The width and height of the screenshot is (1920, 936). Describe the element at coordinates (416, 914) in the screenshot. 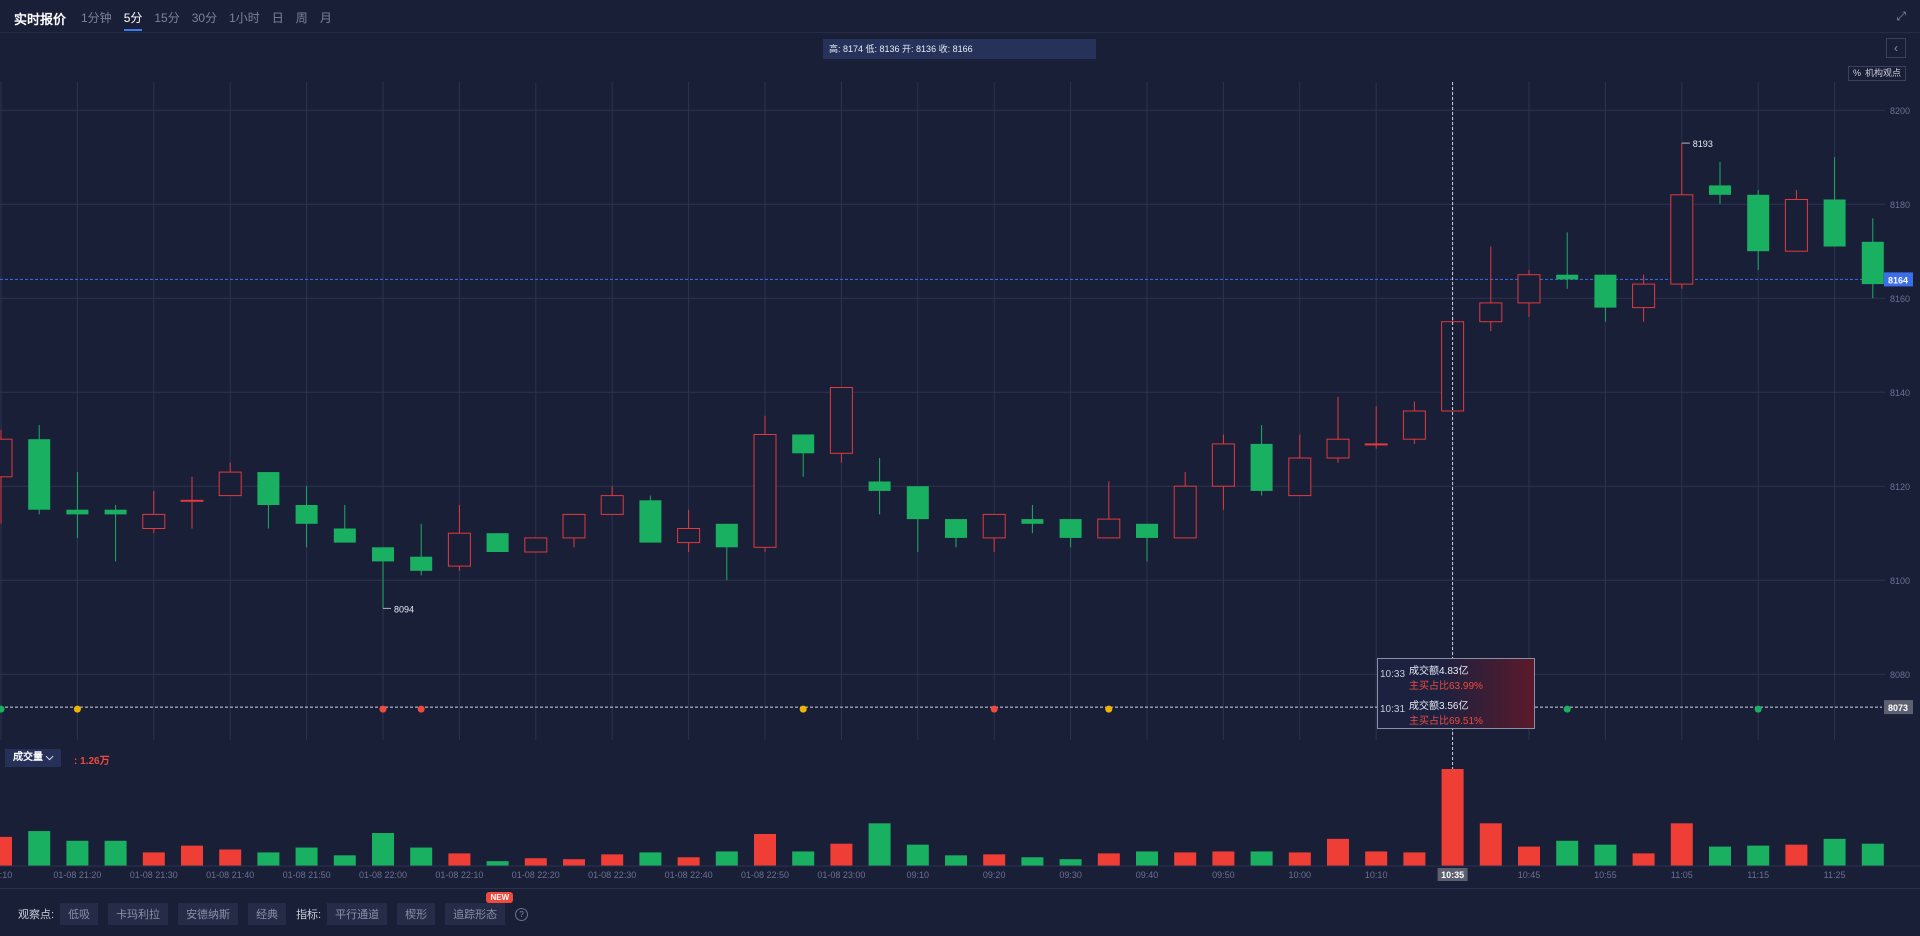

I see `indicator-button: 楔形` at that location.